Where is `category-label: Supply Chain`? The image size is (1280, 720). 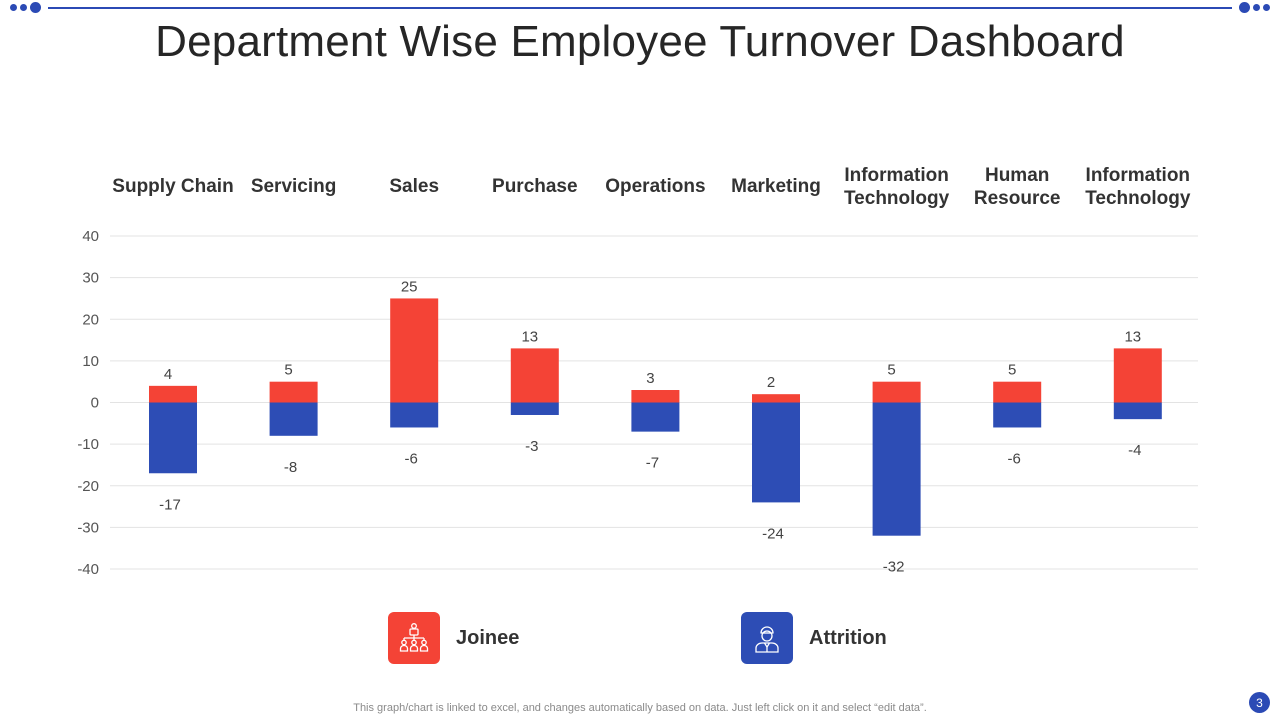 category-label: Supply Chain is located at coordinates (172, 186).